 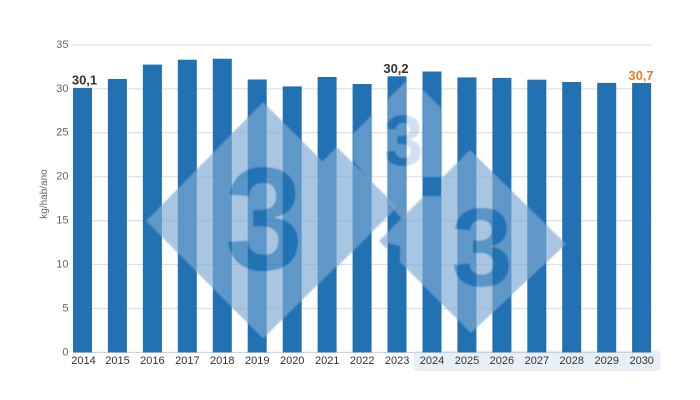 I want to click on svg-text: 2022, so click(x=362, y=361).